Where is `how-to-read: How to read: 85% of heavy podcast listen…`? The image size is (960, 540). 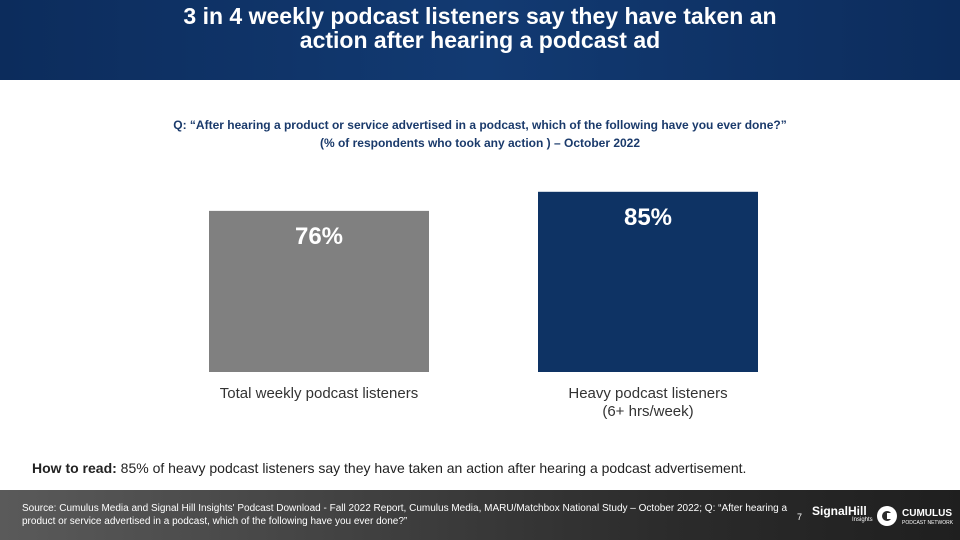 how-to-read: How to read: 85% of heavy podcast listen… is located at coordinates (487, 468).